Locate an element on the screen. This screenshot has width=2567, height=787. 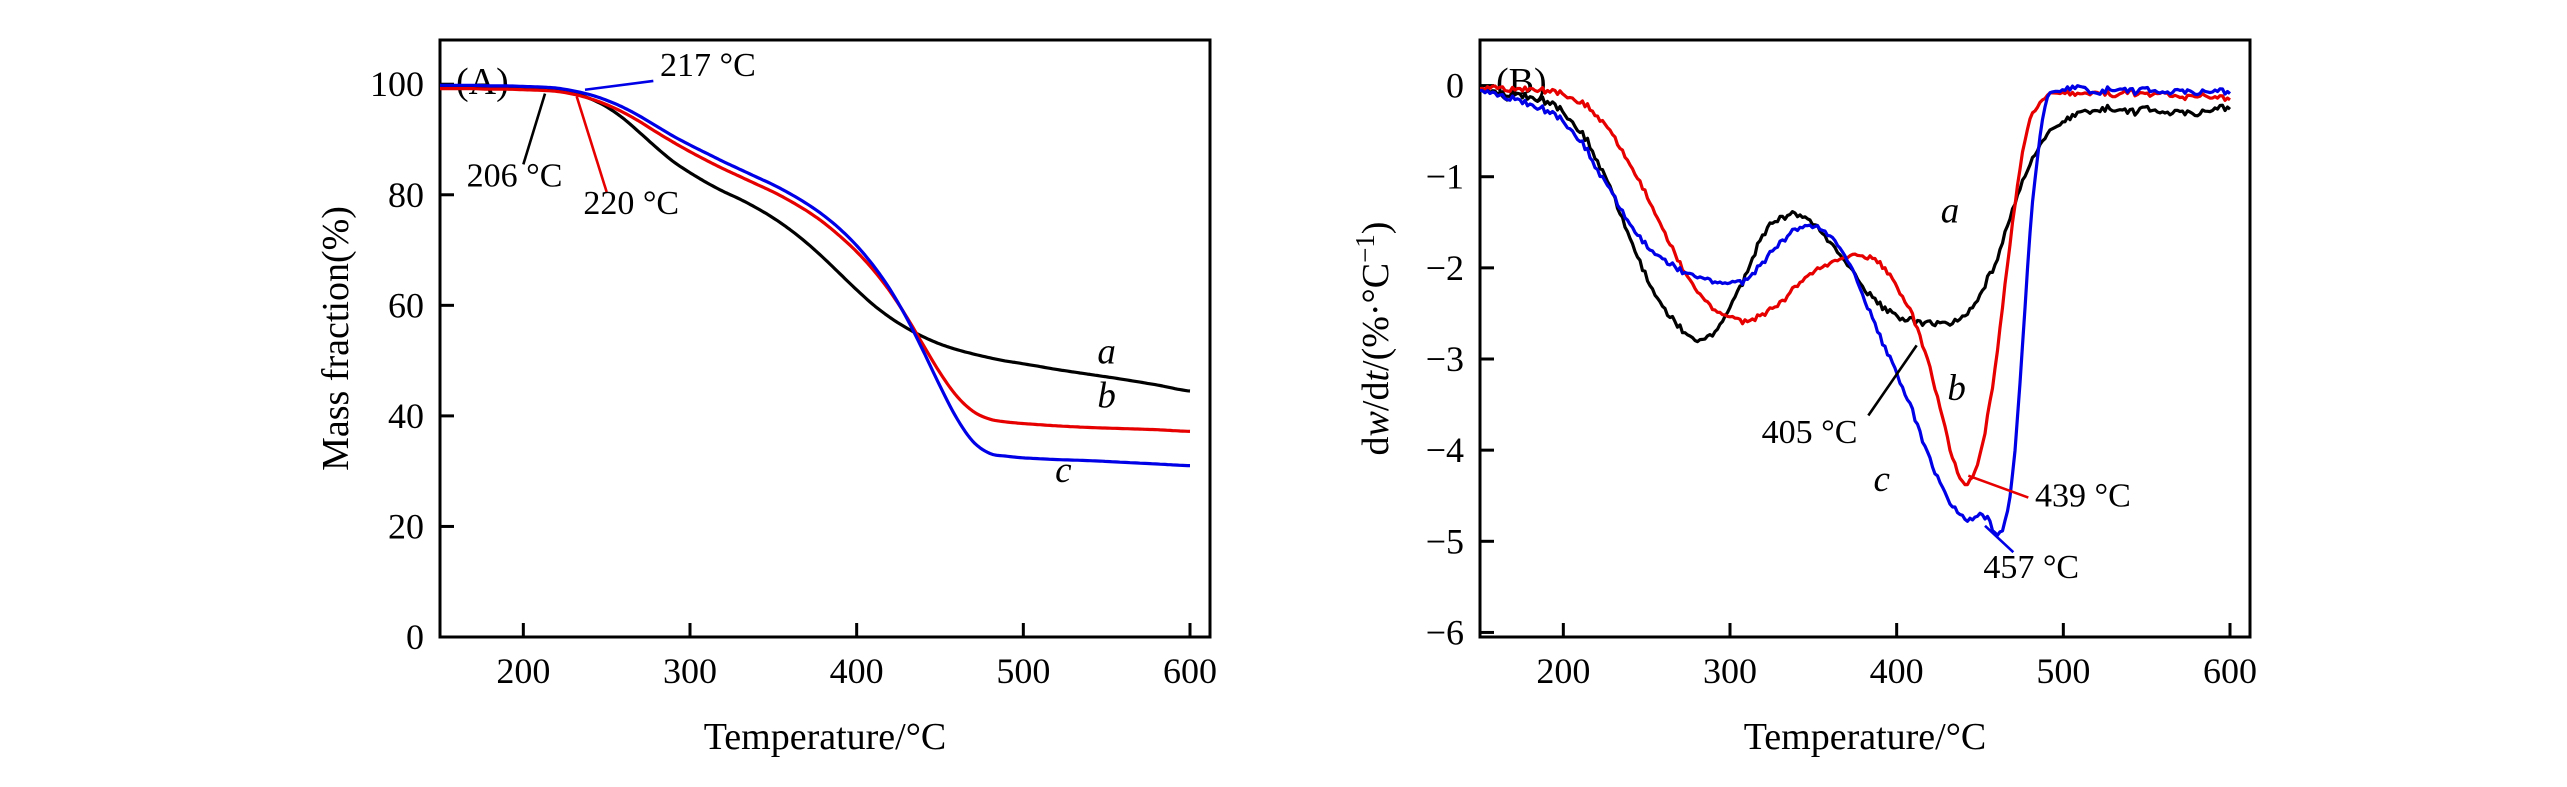
y-axis-tick-label: −3 is located at coordinates (1445, 359).